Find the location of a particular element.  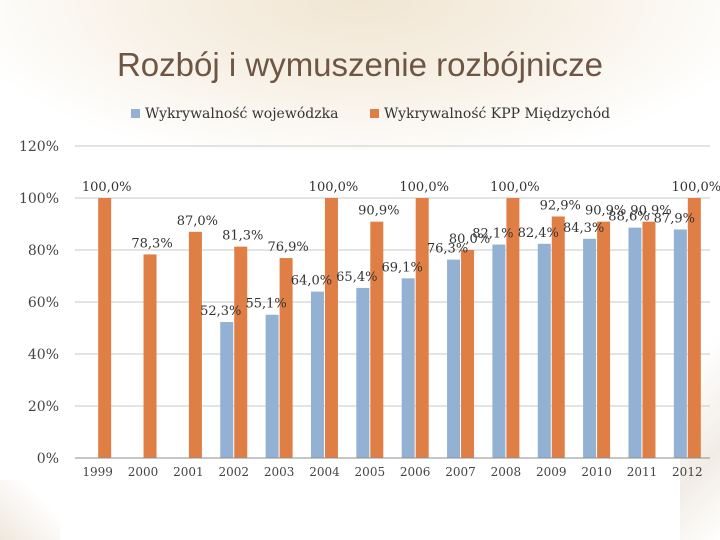

data-label-series-1-2002: 52,3% is located at coordinates (220, 311).